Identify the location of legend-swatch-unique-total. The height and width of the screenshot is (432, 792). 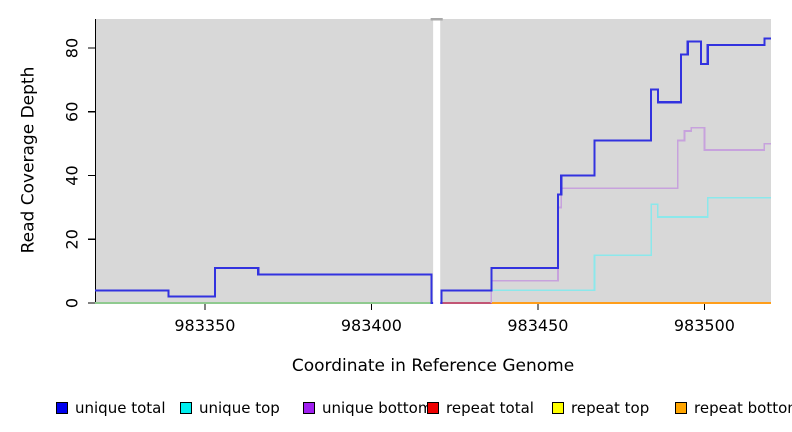
(62, 408).